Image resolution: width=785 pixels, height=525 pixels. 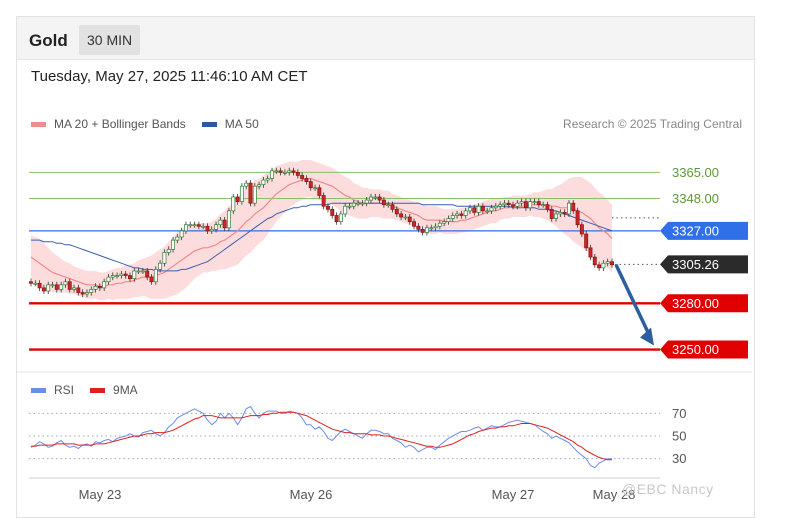 I want to click on x-tick-label: May 27, so click(x=513, y=494).